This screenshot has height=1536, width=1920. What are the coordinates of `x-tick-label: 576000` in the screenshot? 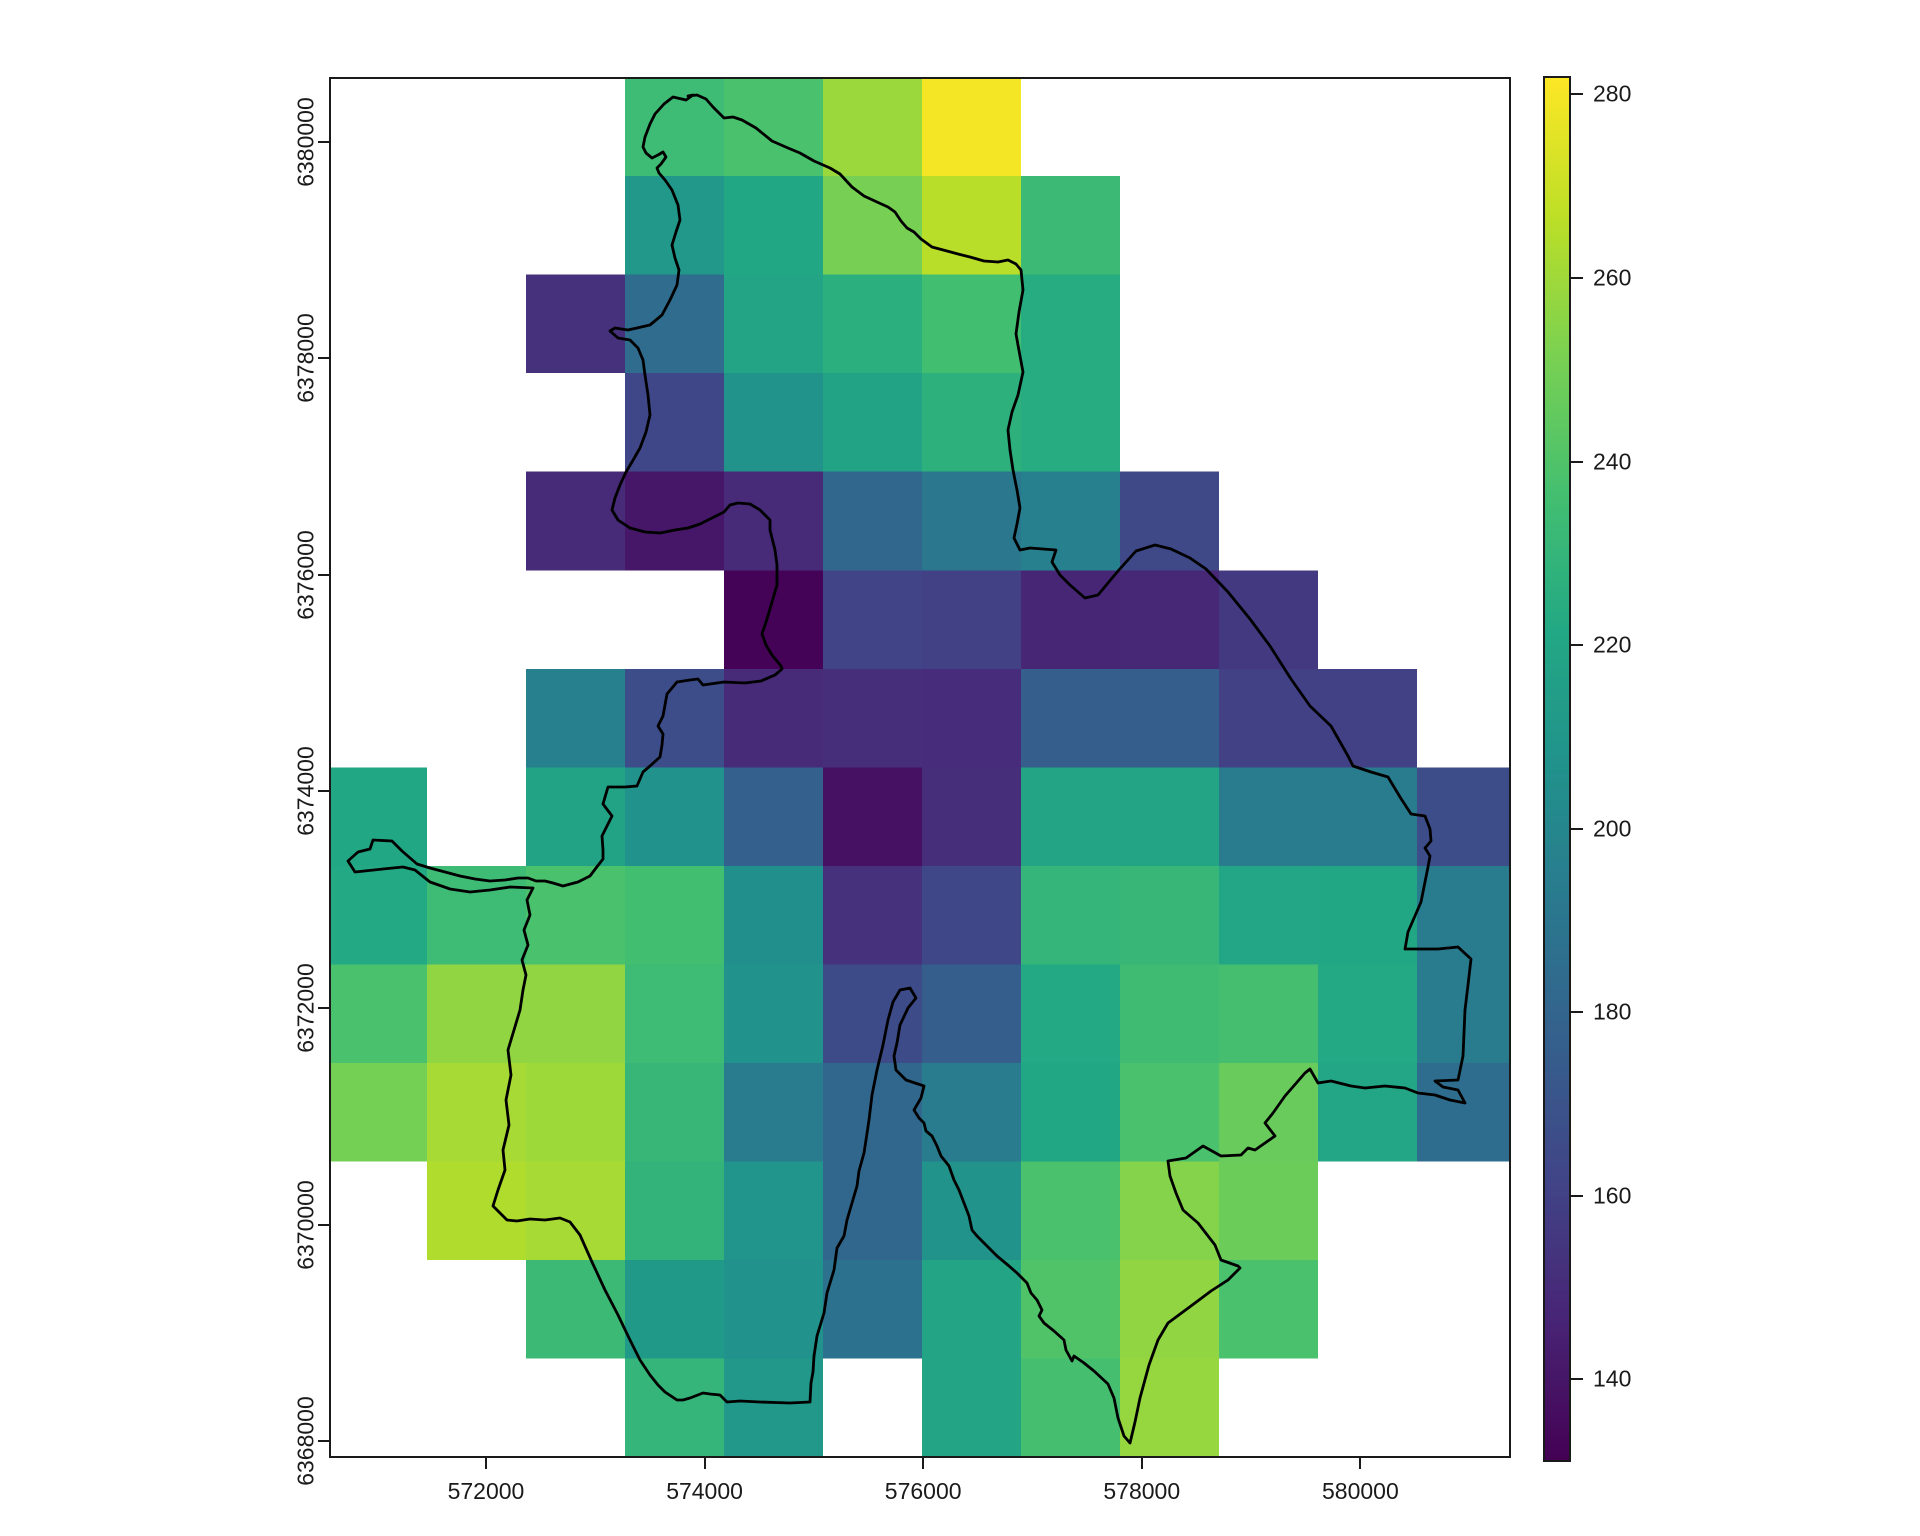 It's located at (923, 1491).